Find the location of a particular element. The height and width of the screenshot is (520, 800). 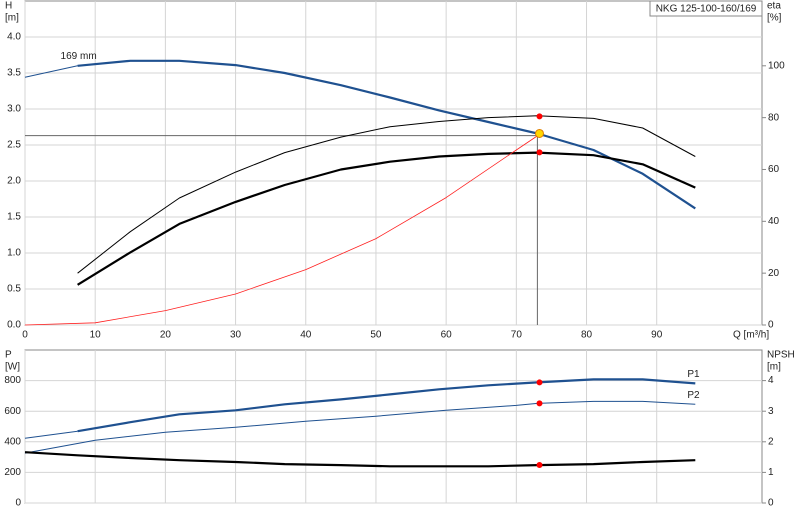

annotation: 169 mm is located at coordinates (79, 56).